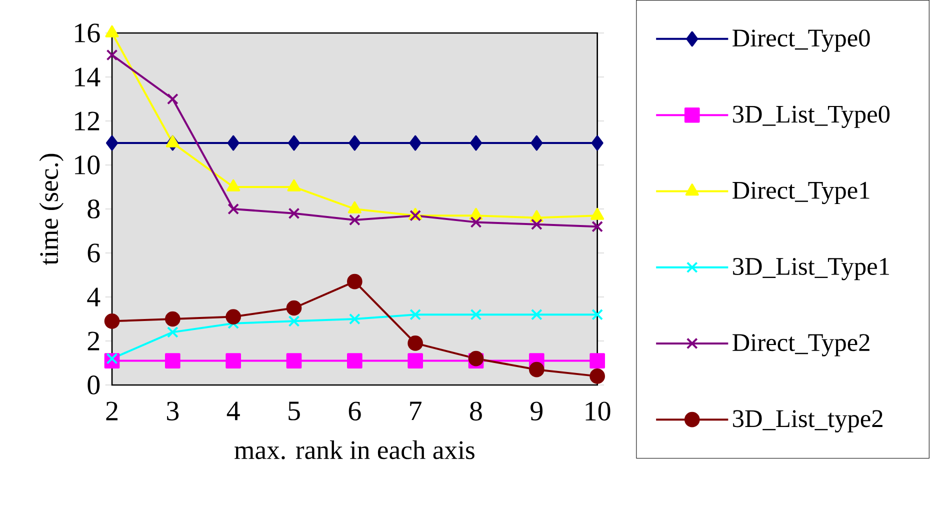  I want to click on y-tick-label: 2, so click(94, 341).